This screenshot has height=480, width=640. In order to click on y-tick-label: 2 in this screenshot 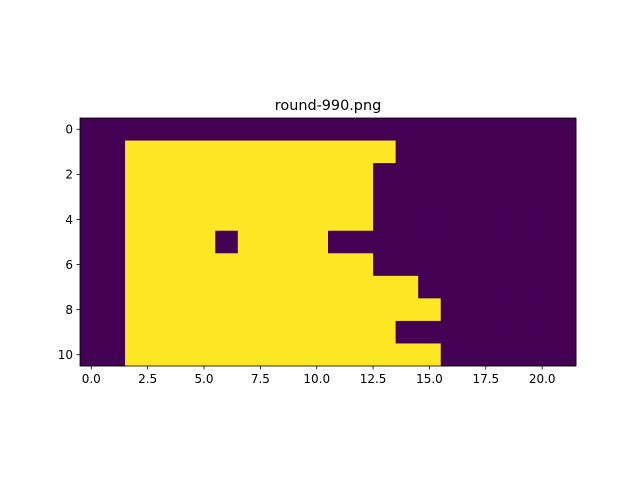, I will do `click(69, 175)`.